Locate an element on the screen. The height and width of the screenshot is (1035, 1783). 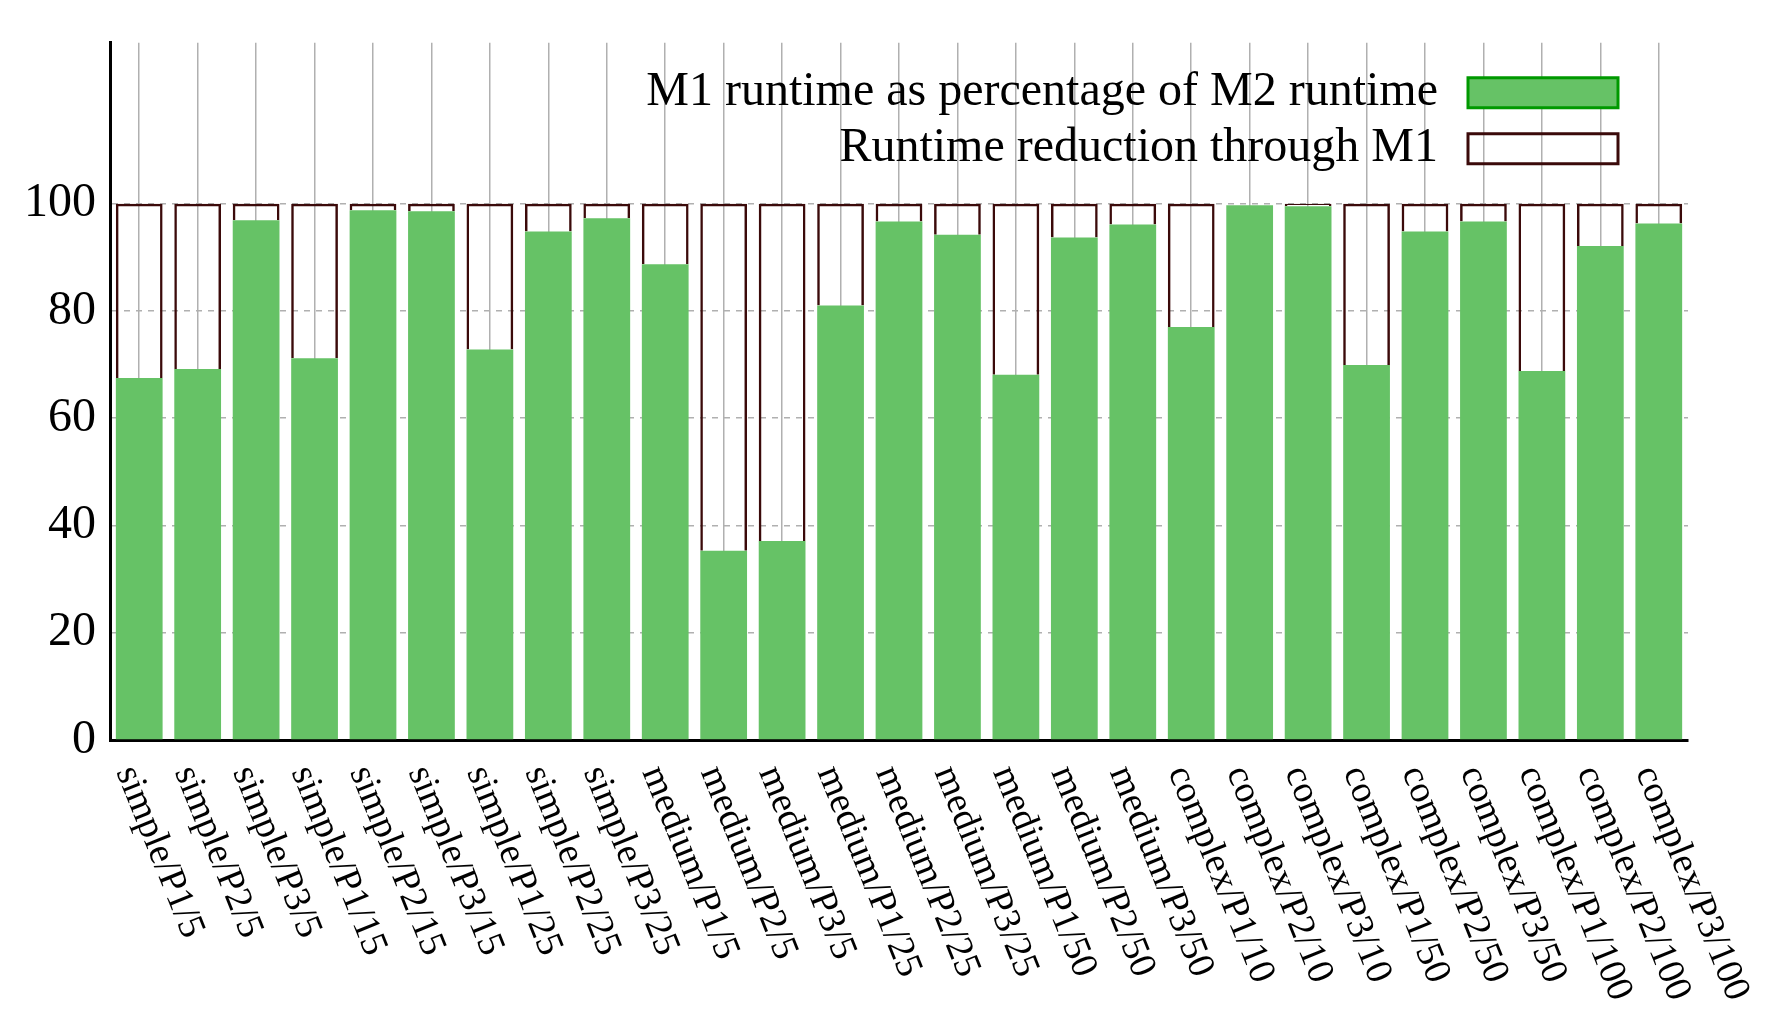
y-tick-label: 100 is located at coordinates (60, 200).